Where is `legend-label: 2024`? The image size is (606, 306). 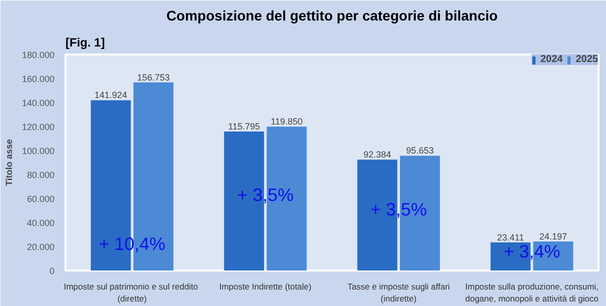 legend-label: 2024 is located at coordinates (551, 59).